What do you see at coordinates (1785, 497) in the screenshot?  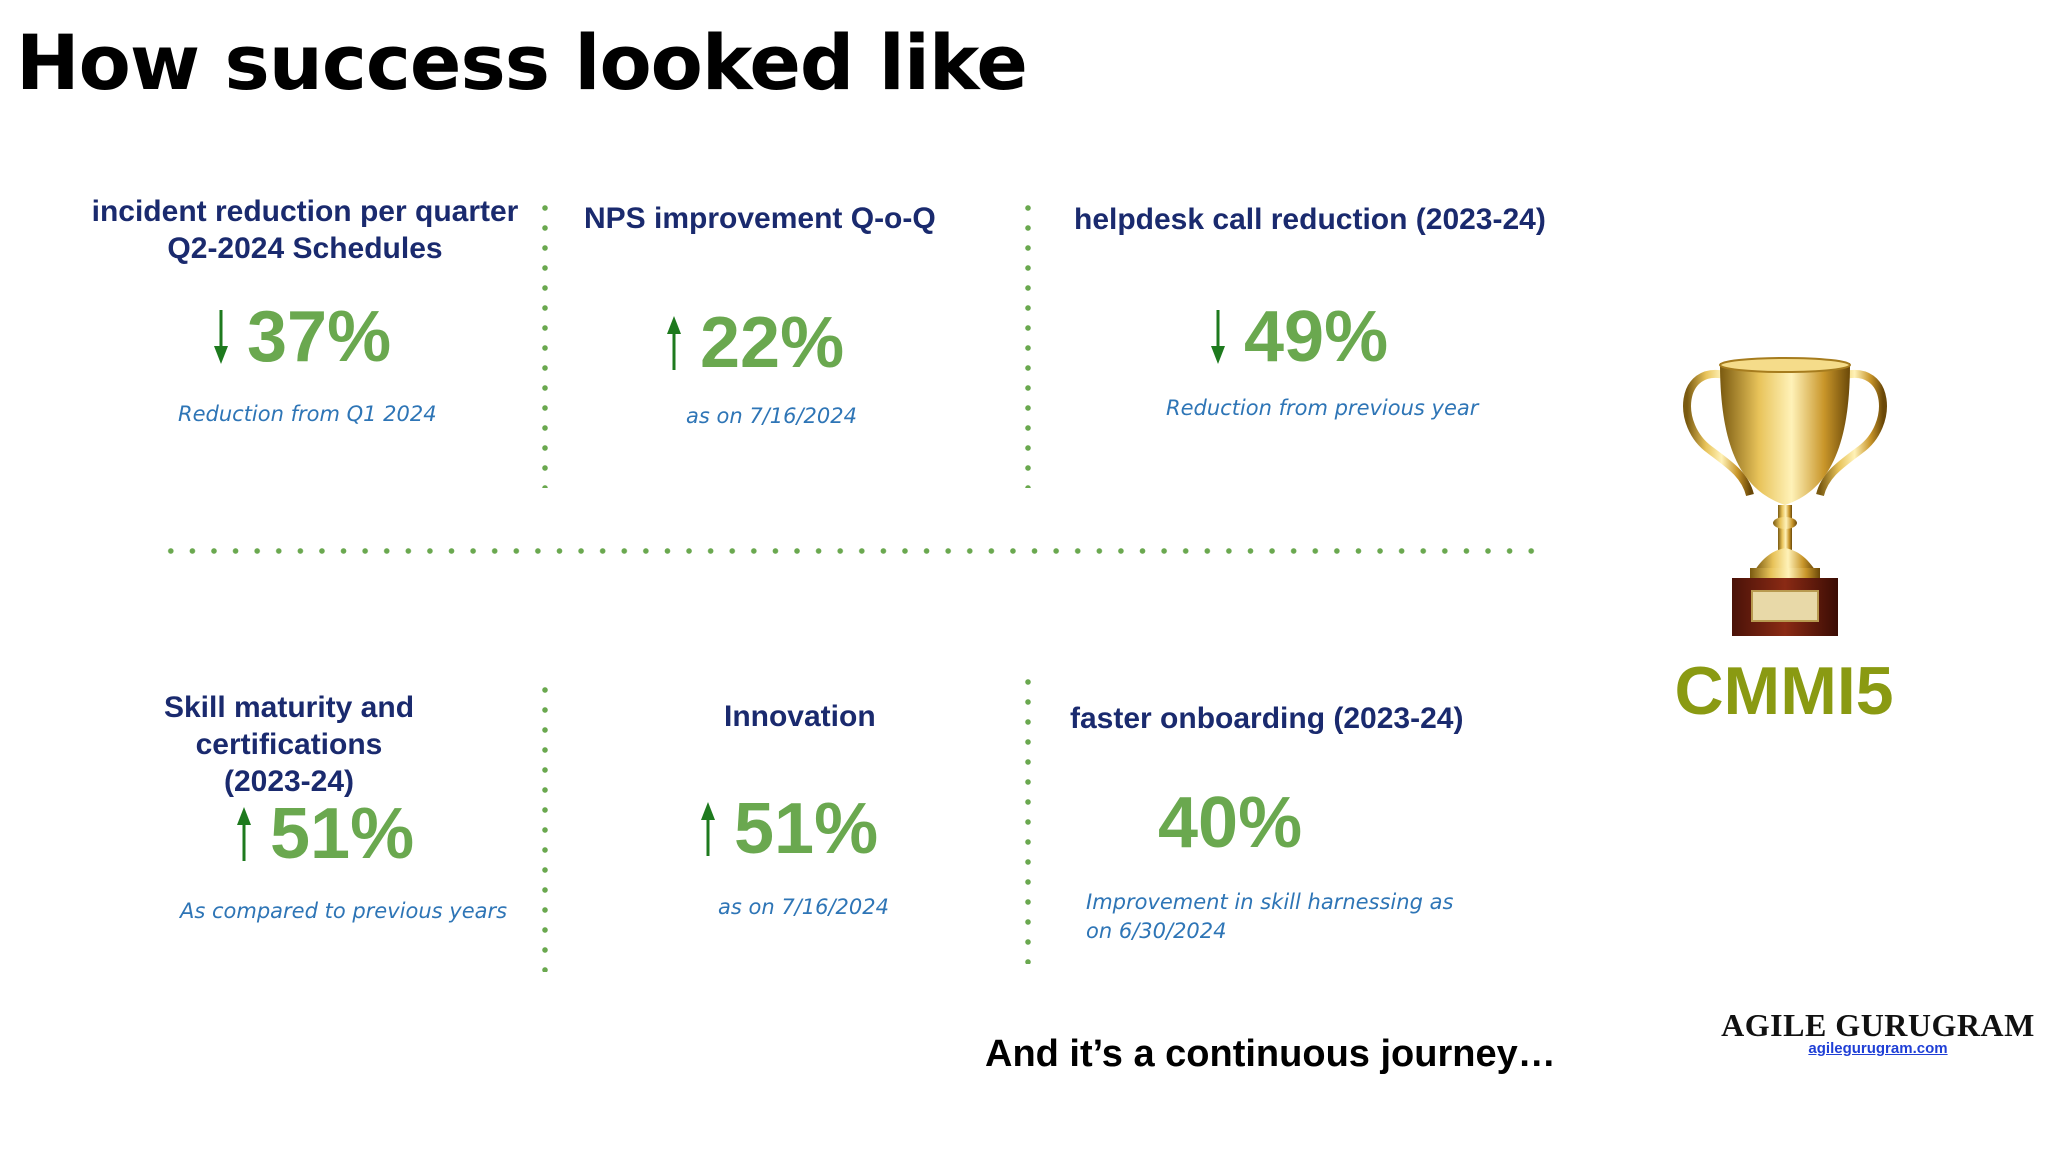 I see `trophy-icon` at bounding box center [1785, 497].